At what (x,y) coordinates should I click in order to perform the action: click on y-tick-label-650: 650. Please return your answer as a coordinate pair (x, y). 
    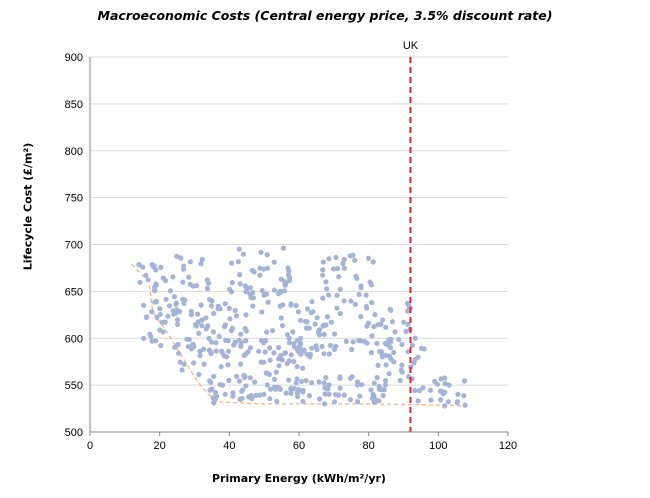
    Looking at the image, I should click on (74, 292).